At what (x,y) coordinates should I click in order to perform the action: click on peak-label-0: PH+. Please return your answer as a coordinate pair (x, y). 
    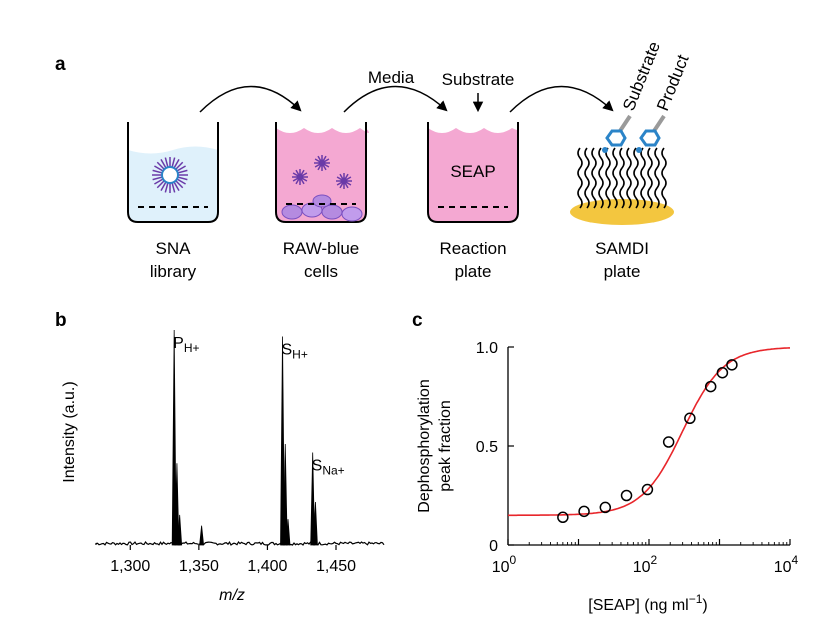
    Looking at the image, I should click on (186, 345).